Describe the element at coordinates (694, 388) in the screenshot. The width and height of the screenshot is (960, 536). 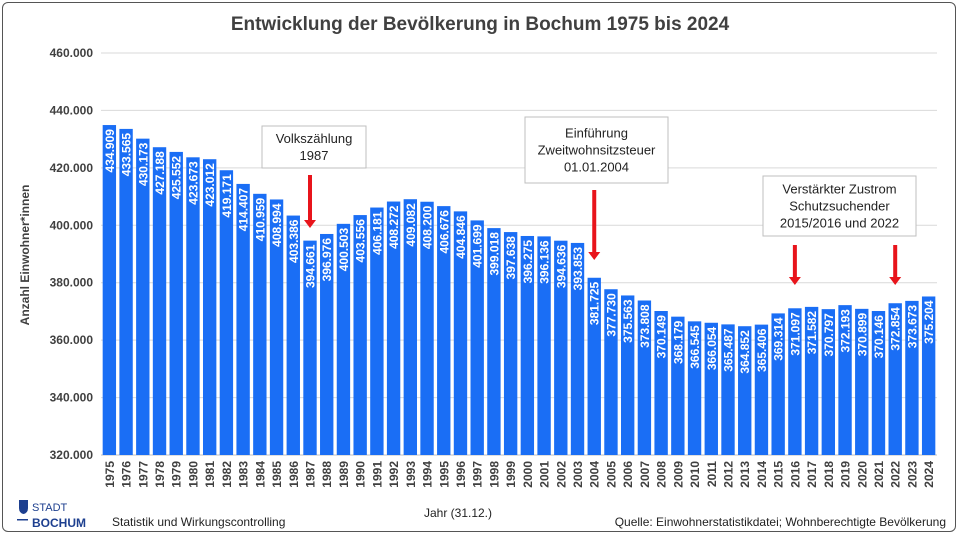
I see `bar-2010` at that location.